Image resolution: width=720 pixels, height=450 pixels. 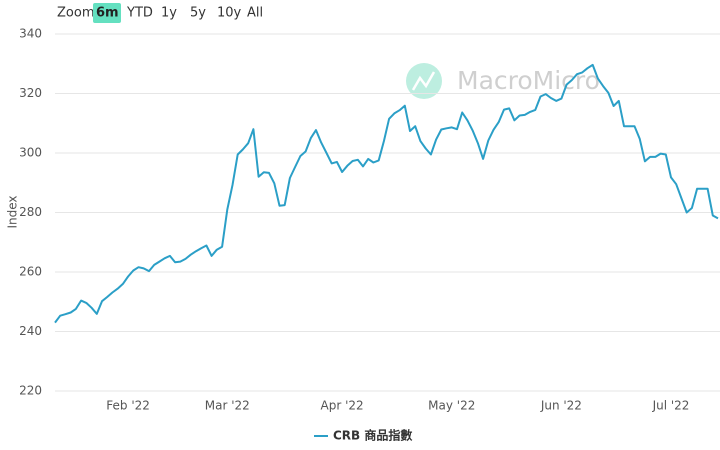 I want to click on zoom-button-label: 5y, so click(x=198, y=13).